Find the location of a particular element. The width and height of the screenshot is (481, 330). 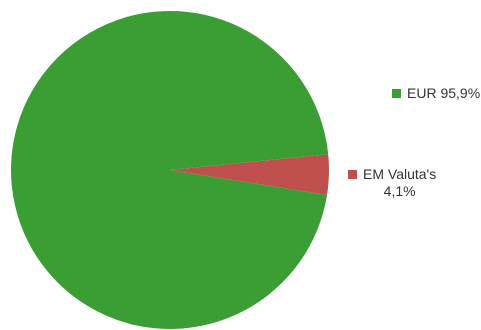

legend-swatch-em is located at coordinates (352, 174).